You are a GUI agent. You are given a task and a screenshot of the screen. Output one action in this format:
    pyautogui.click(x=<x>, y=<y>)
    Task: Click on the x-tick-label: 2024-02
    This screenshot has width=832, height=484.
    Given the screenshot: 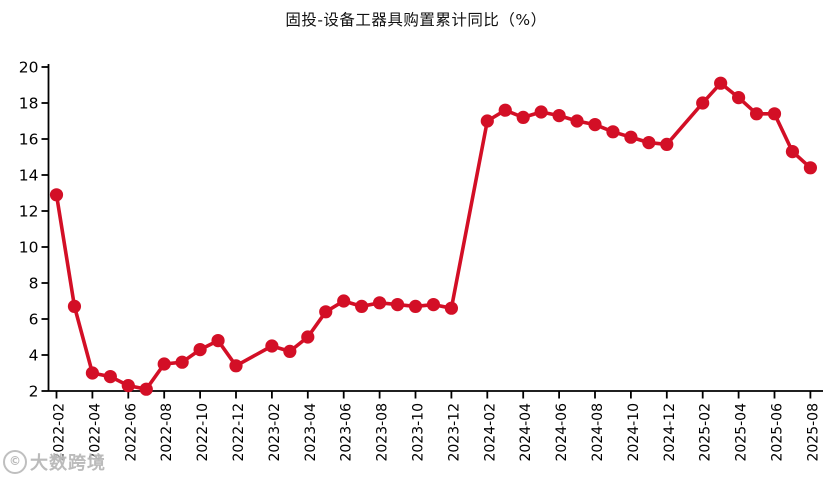 What is the action you would take?
    pyautogui.click(x=490, y=432)
    